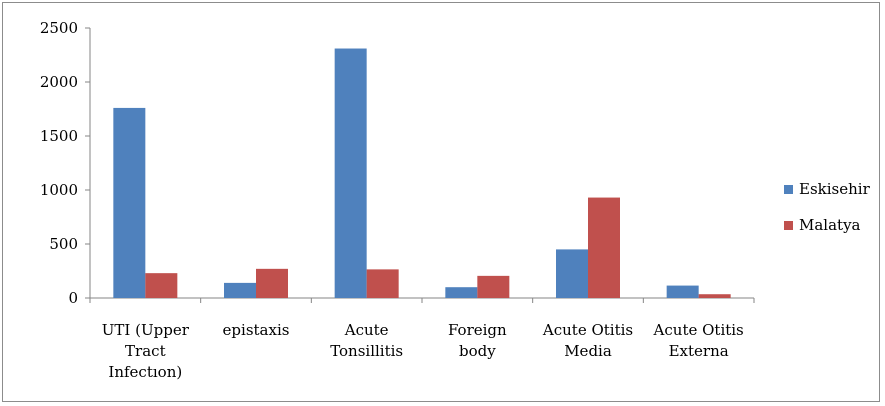 This screenshot has height=406, width=885. Describe the element at coordinates (698, 340) in the screenshot. I see `x-category-label: Acute Otitis Externa` at that location.